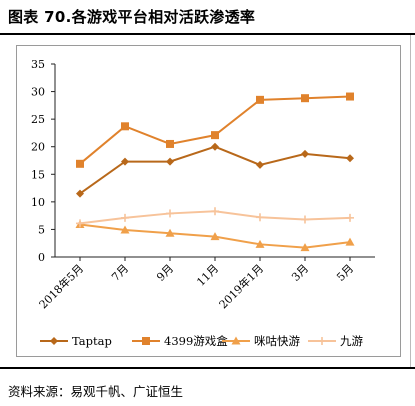 Image resolution: width=415 pixels, height=406 pixels. I want to click on chart-title: 图表 70.各游戏平台相对活跃渗透率, so click(132, 17).